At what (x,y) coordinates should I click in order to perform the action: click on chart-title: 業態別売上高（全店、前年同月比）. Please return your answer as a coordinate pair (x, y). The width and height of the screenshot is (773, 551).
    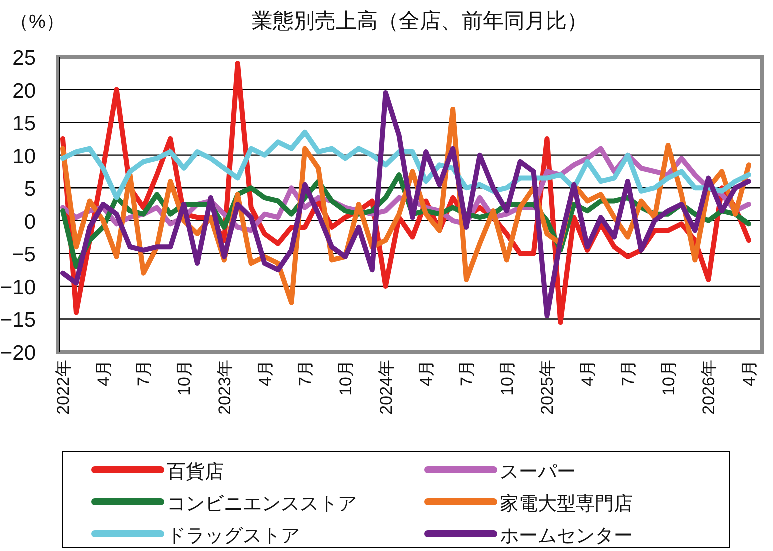
    Looking at the image, I should click on (420, 21).